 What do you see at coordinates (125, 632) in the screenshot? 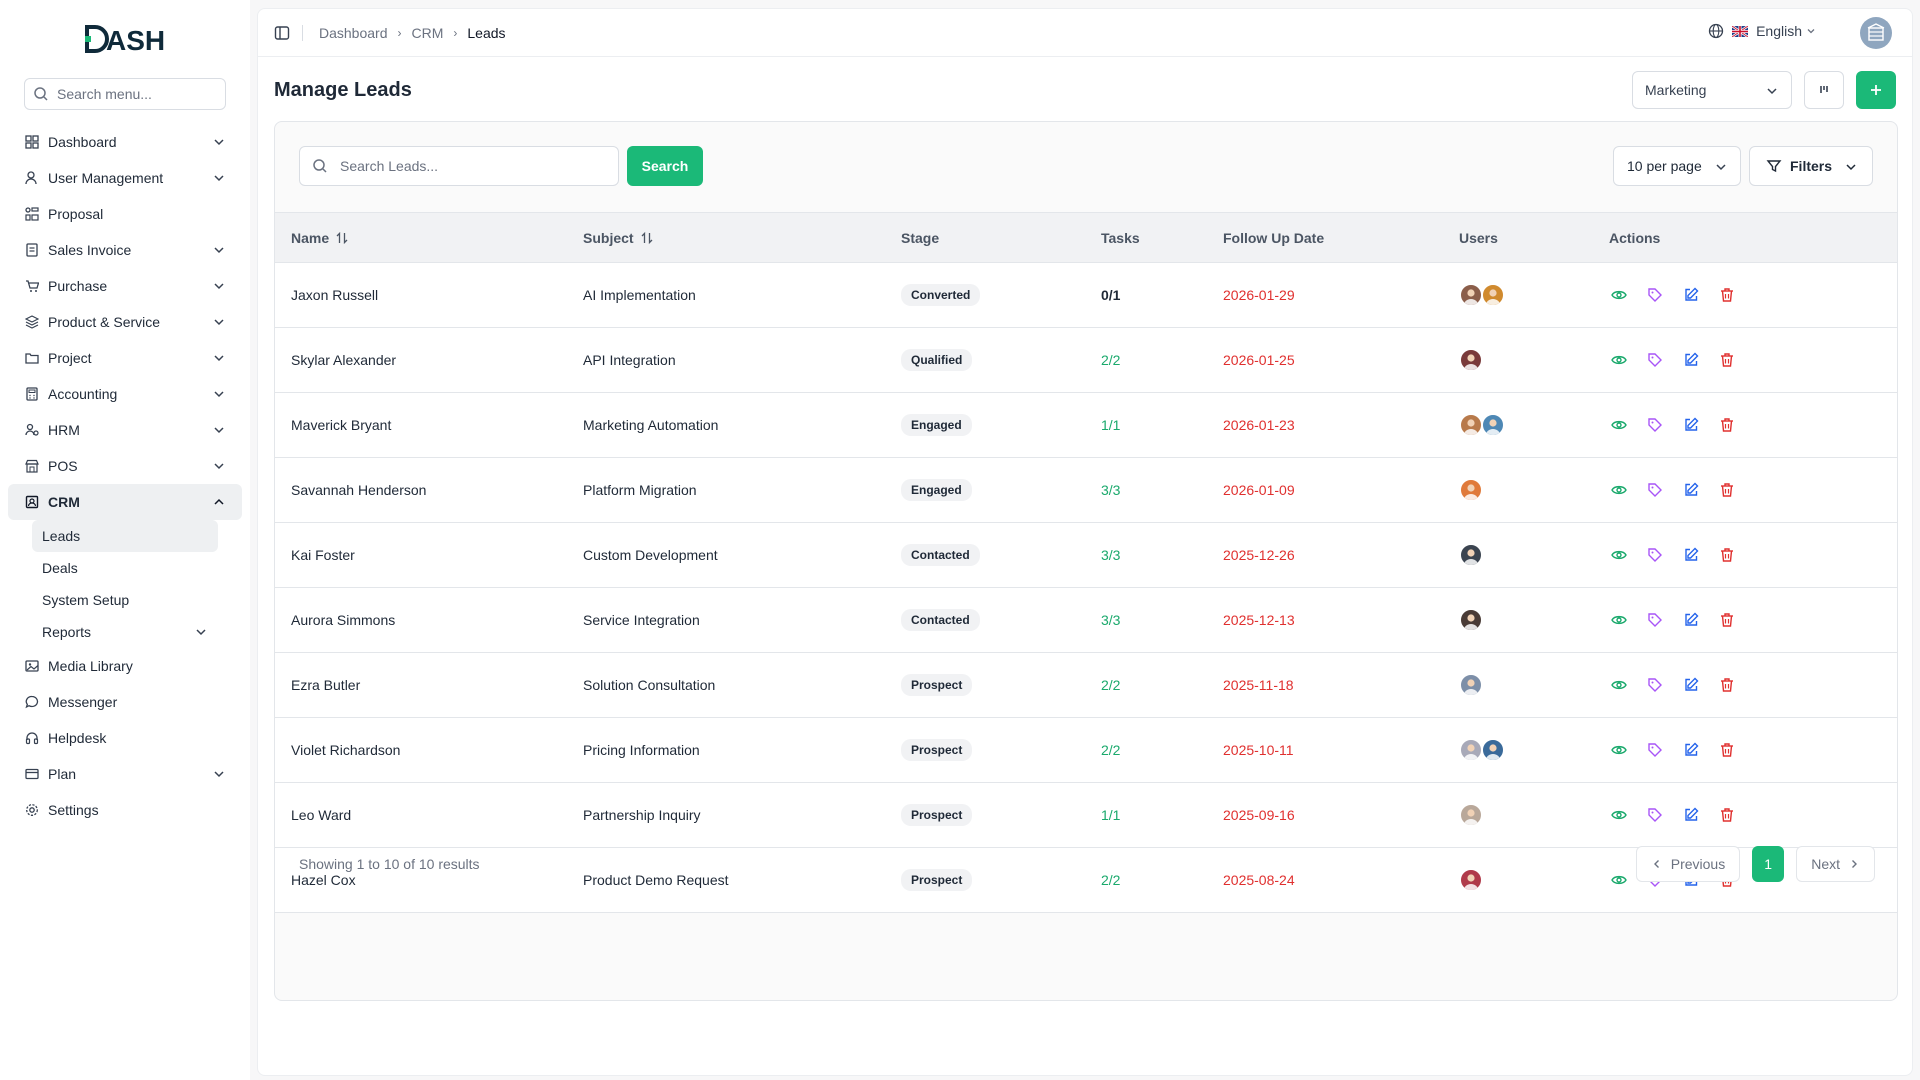
I see `sidebar-subitem-reports: Reports` at bounding box center [125, 632].